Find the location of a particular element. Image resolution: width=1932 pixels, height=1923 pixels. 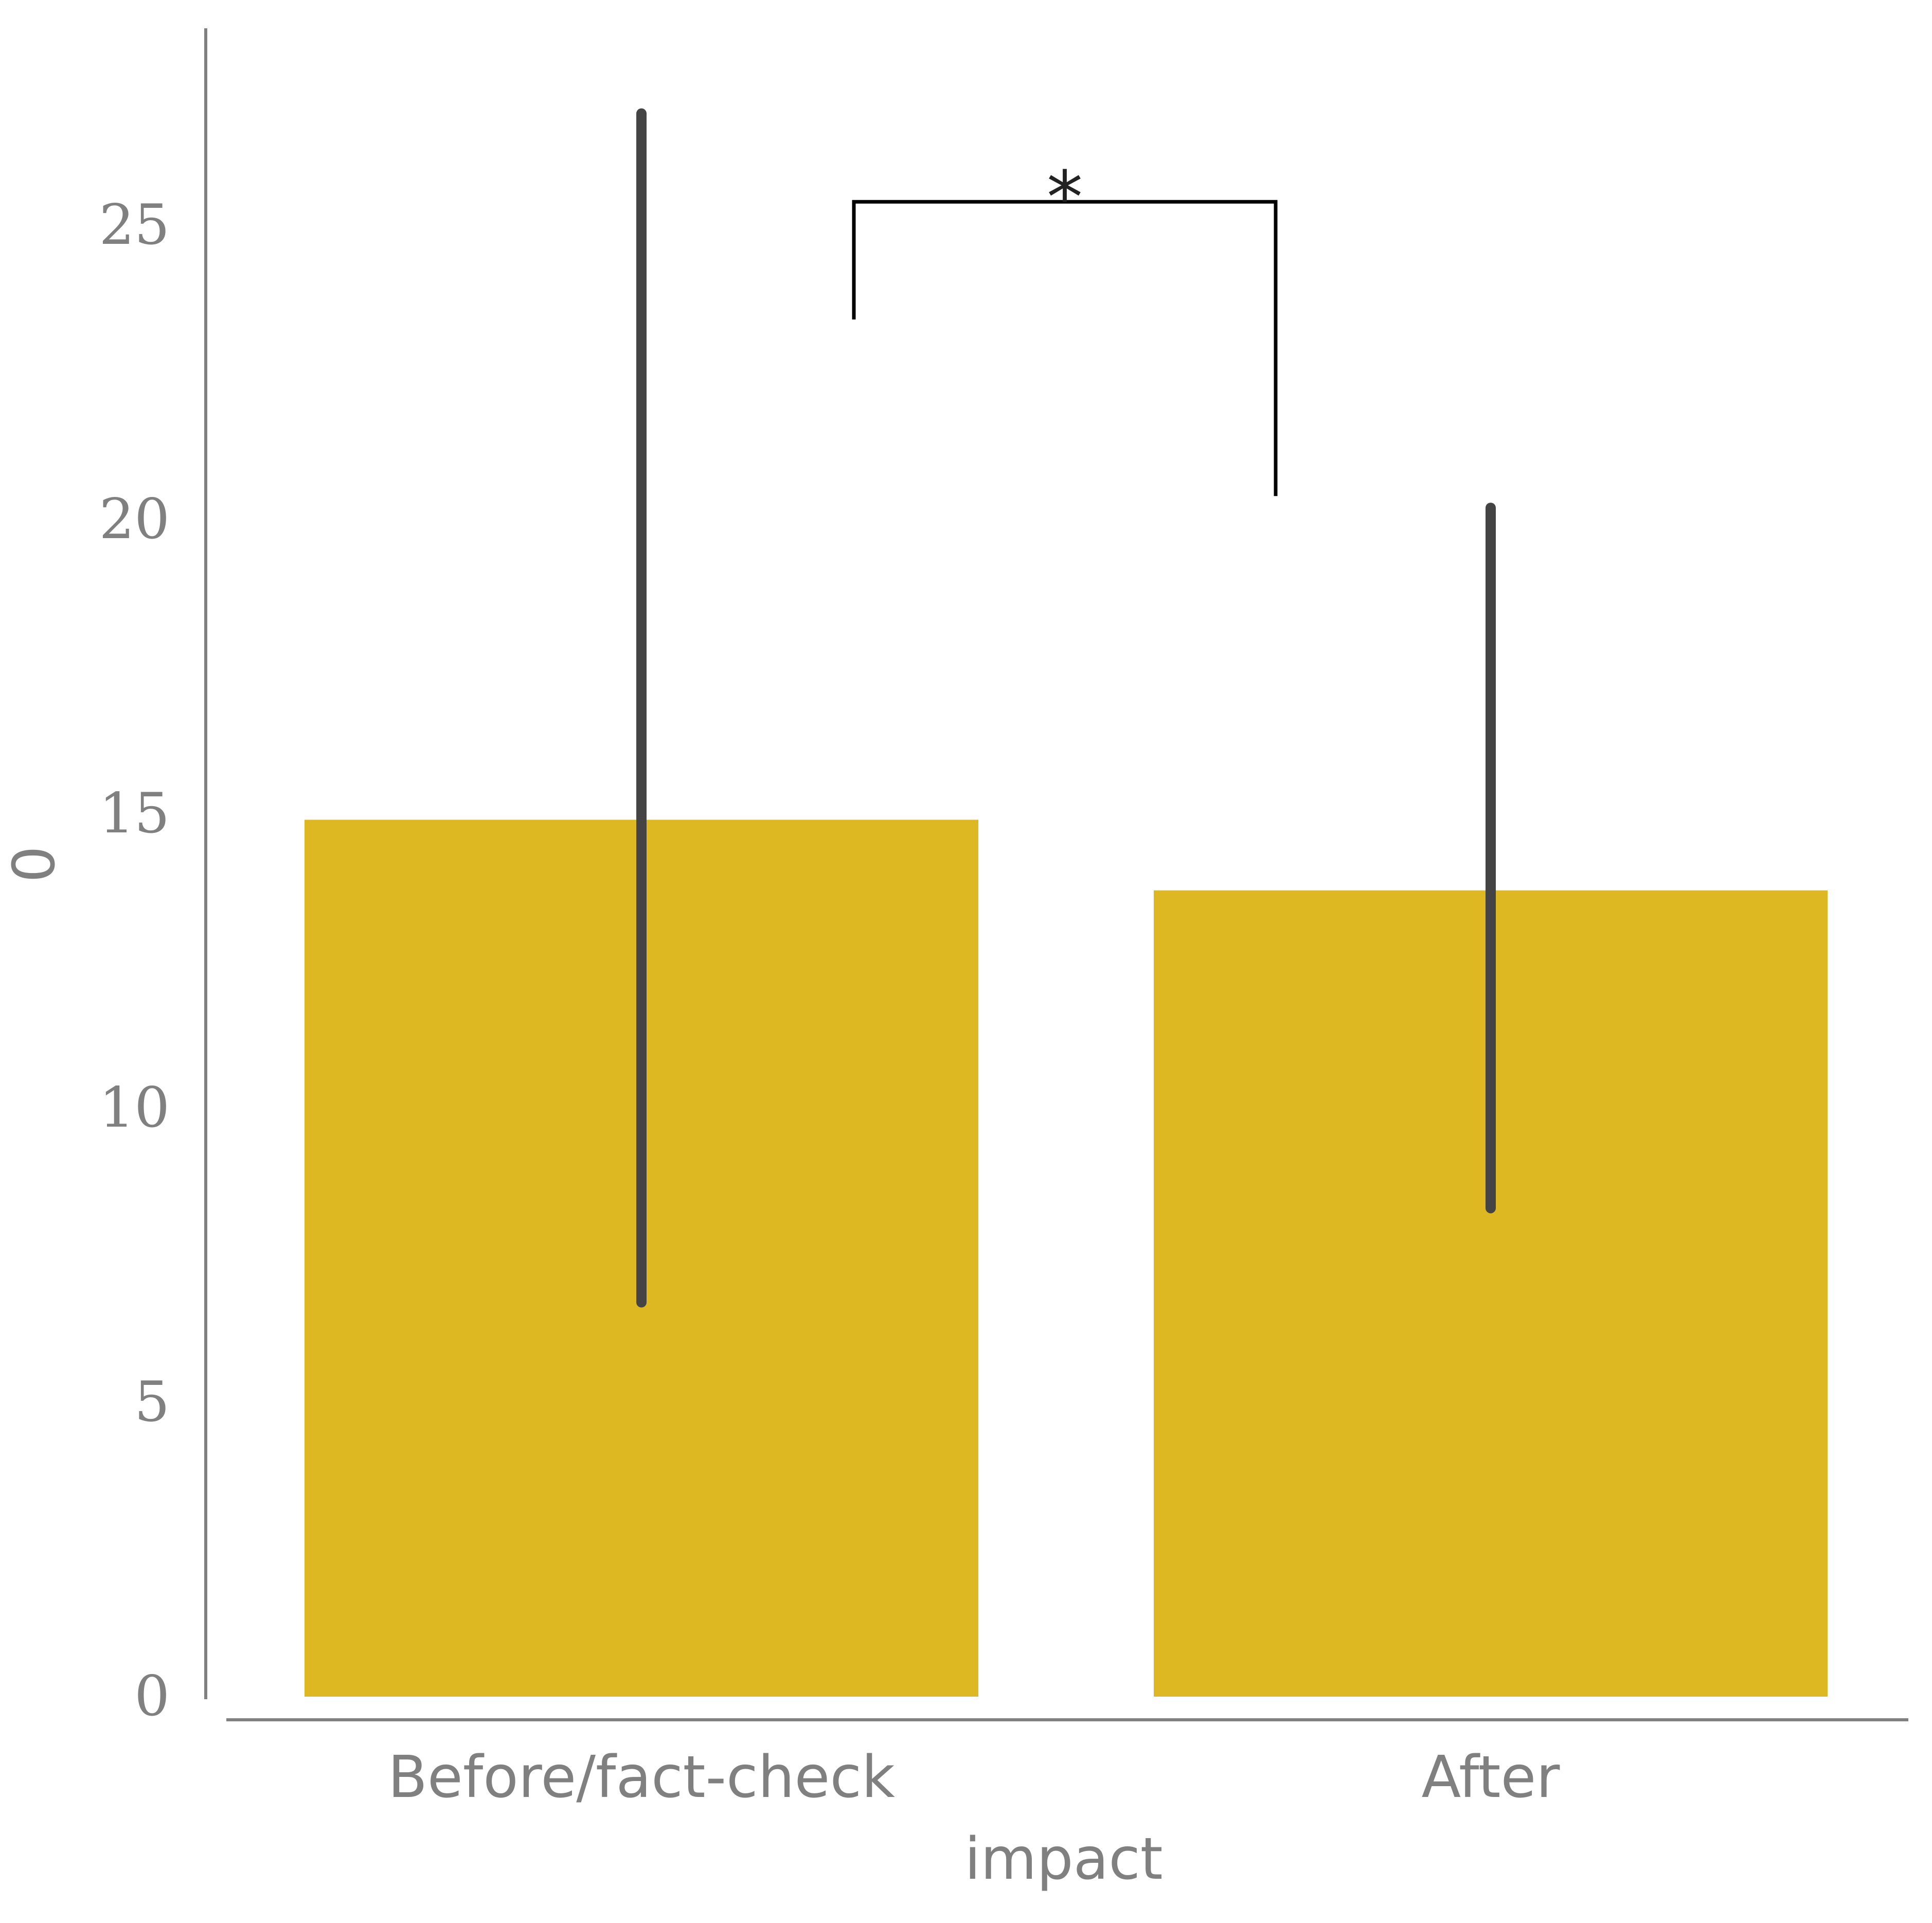

y-tick-label-3: 15 is located at coordinates (134, 813).